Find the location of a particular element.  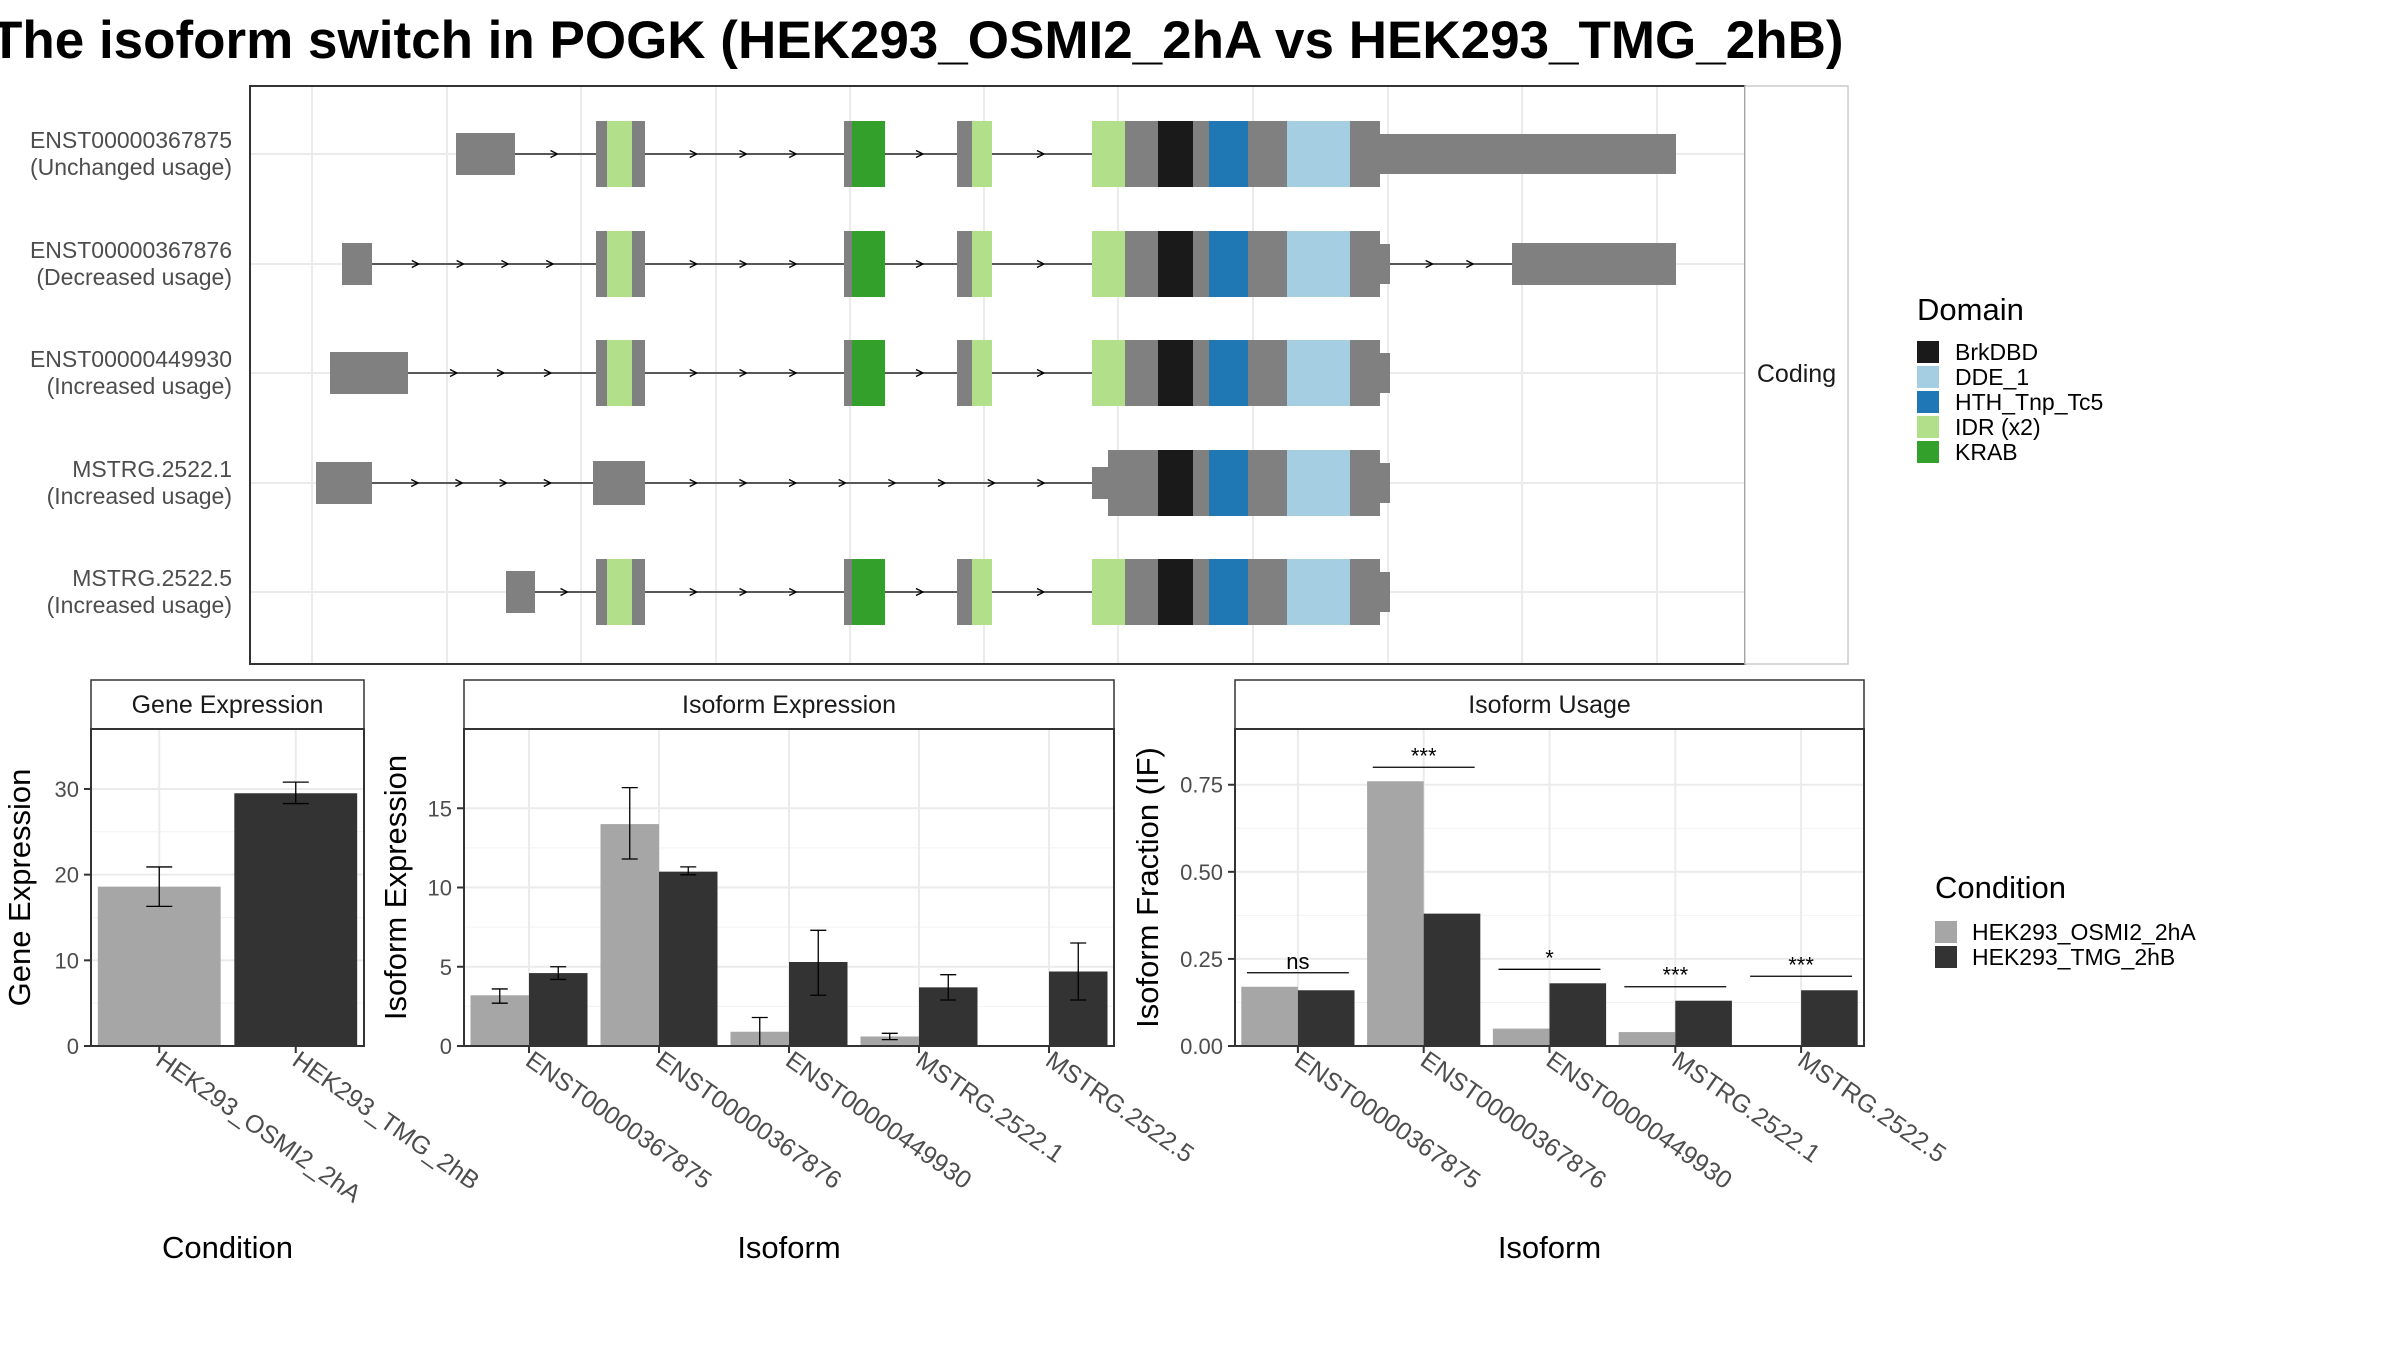

y-tick-label: 5 is located at coordinates (446, 967).